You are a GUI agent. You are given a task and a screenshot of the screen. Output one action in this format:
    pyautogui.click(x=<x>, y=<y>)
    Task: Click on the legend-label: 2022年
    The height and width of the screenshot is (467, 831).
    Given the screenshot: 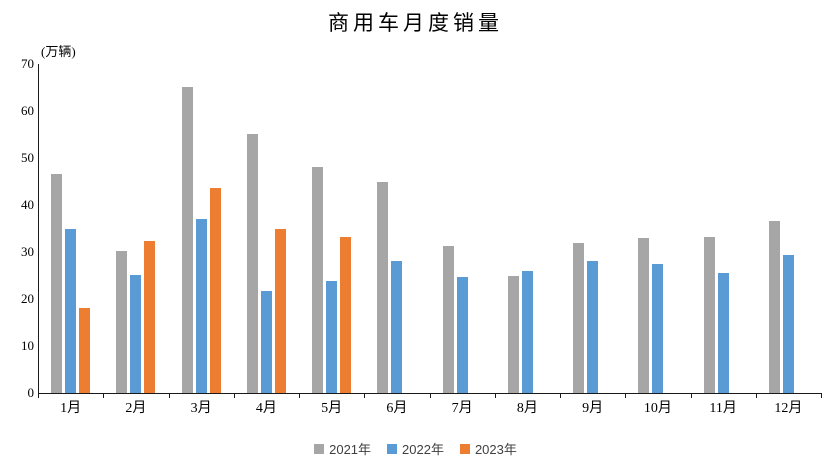 What is the action you would take?
    pyautogui.click(x=423, y=449)
    